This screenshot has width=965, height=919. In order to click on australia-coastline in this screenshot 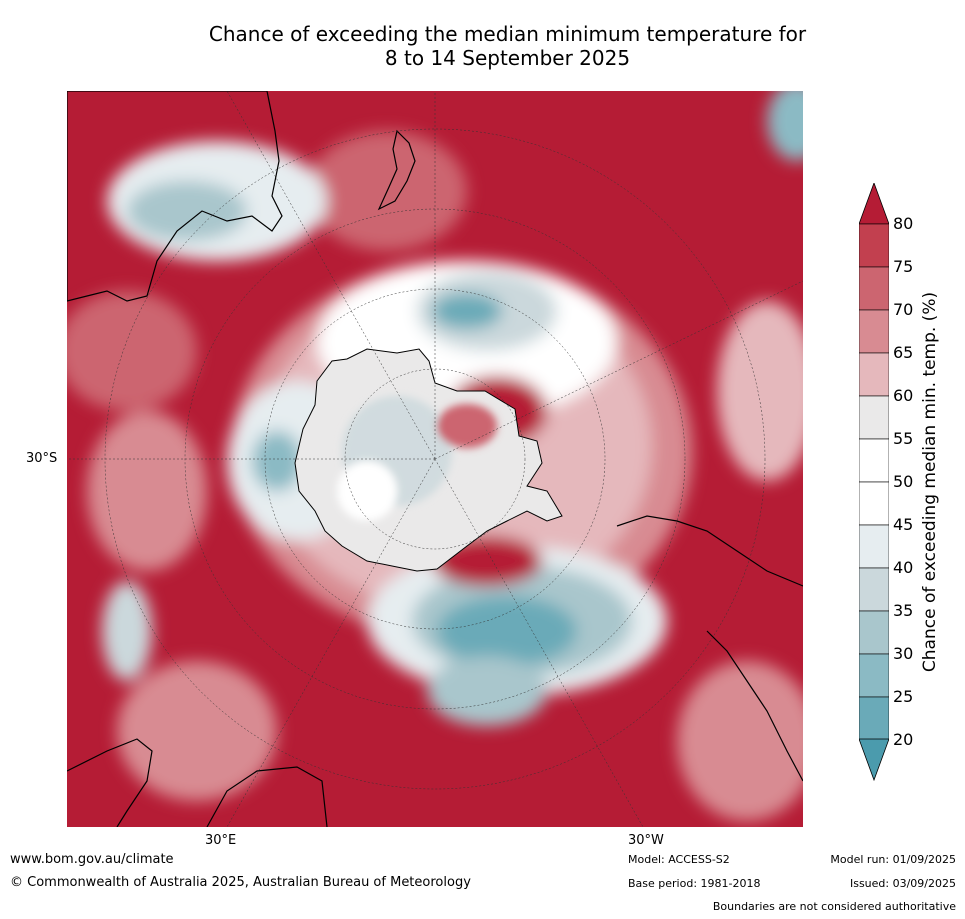, I will do `click(175, 196)`.